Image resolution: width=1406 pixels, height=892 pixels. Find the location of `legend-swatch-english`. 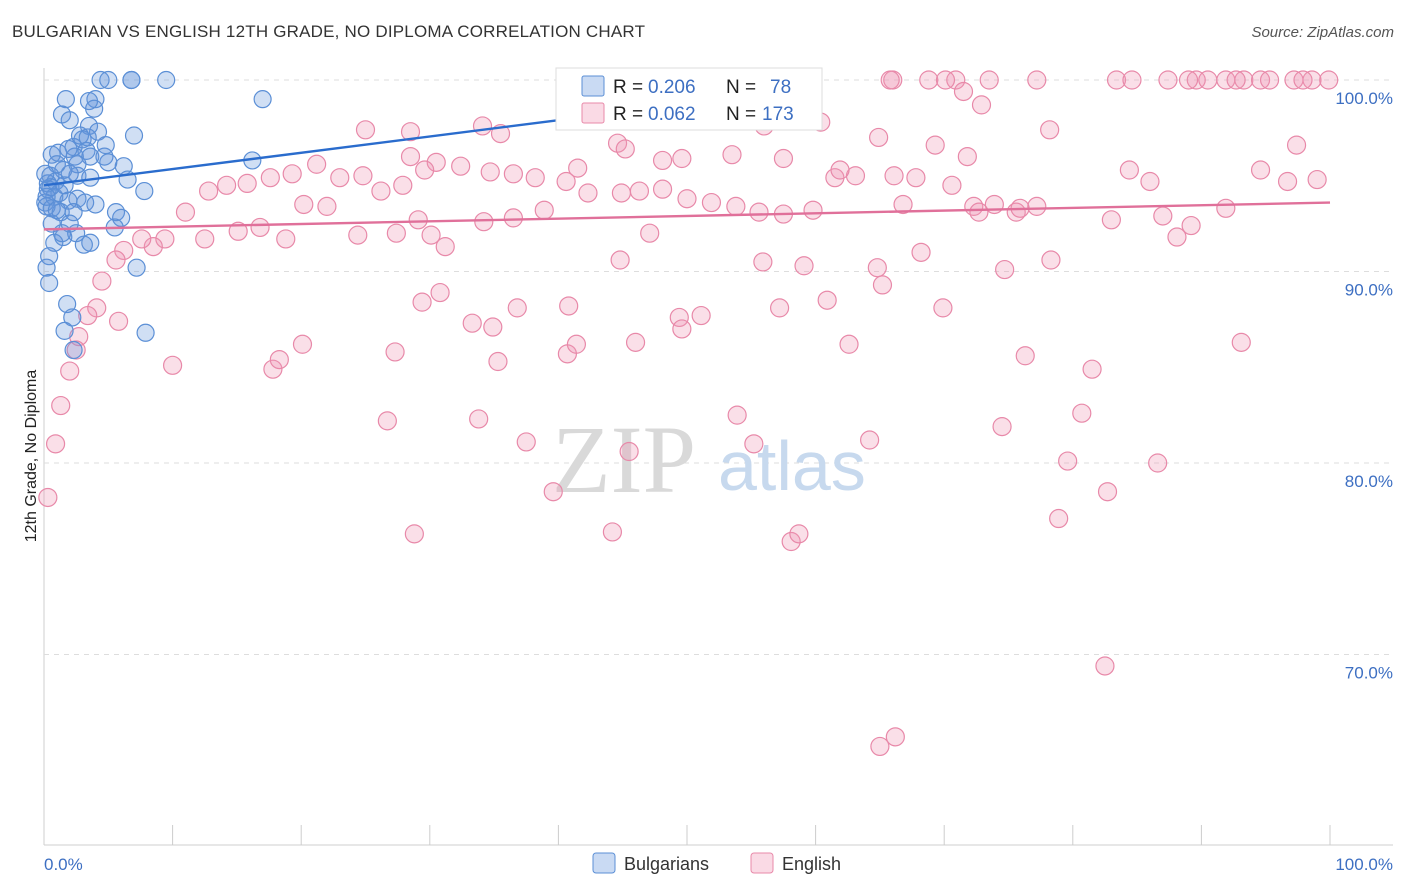

legend-swatch-english is located at coordinates (593, 113).